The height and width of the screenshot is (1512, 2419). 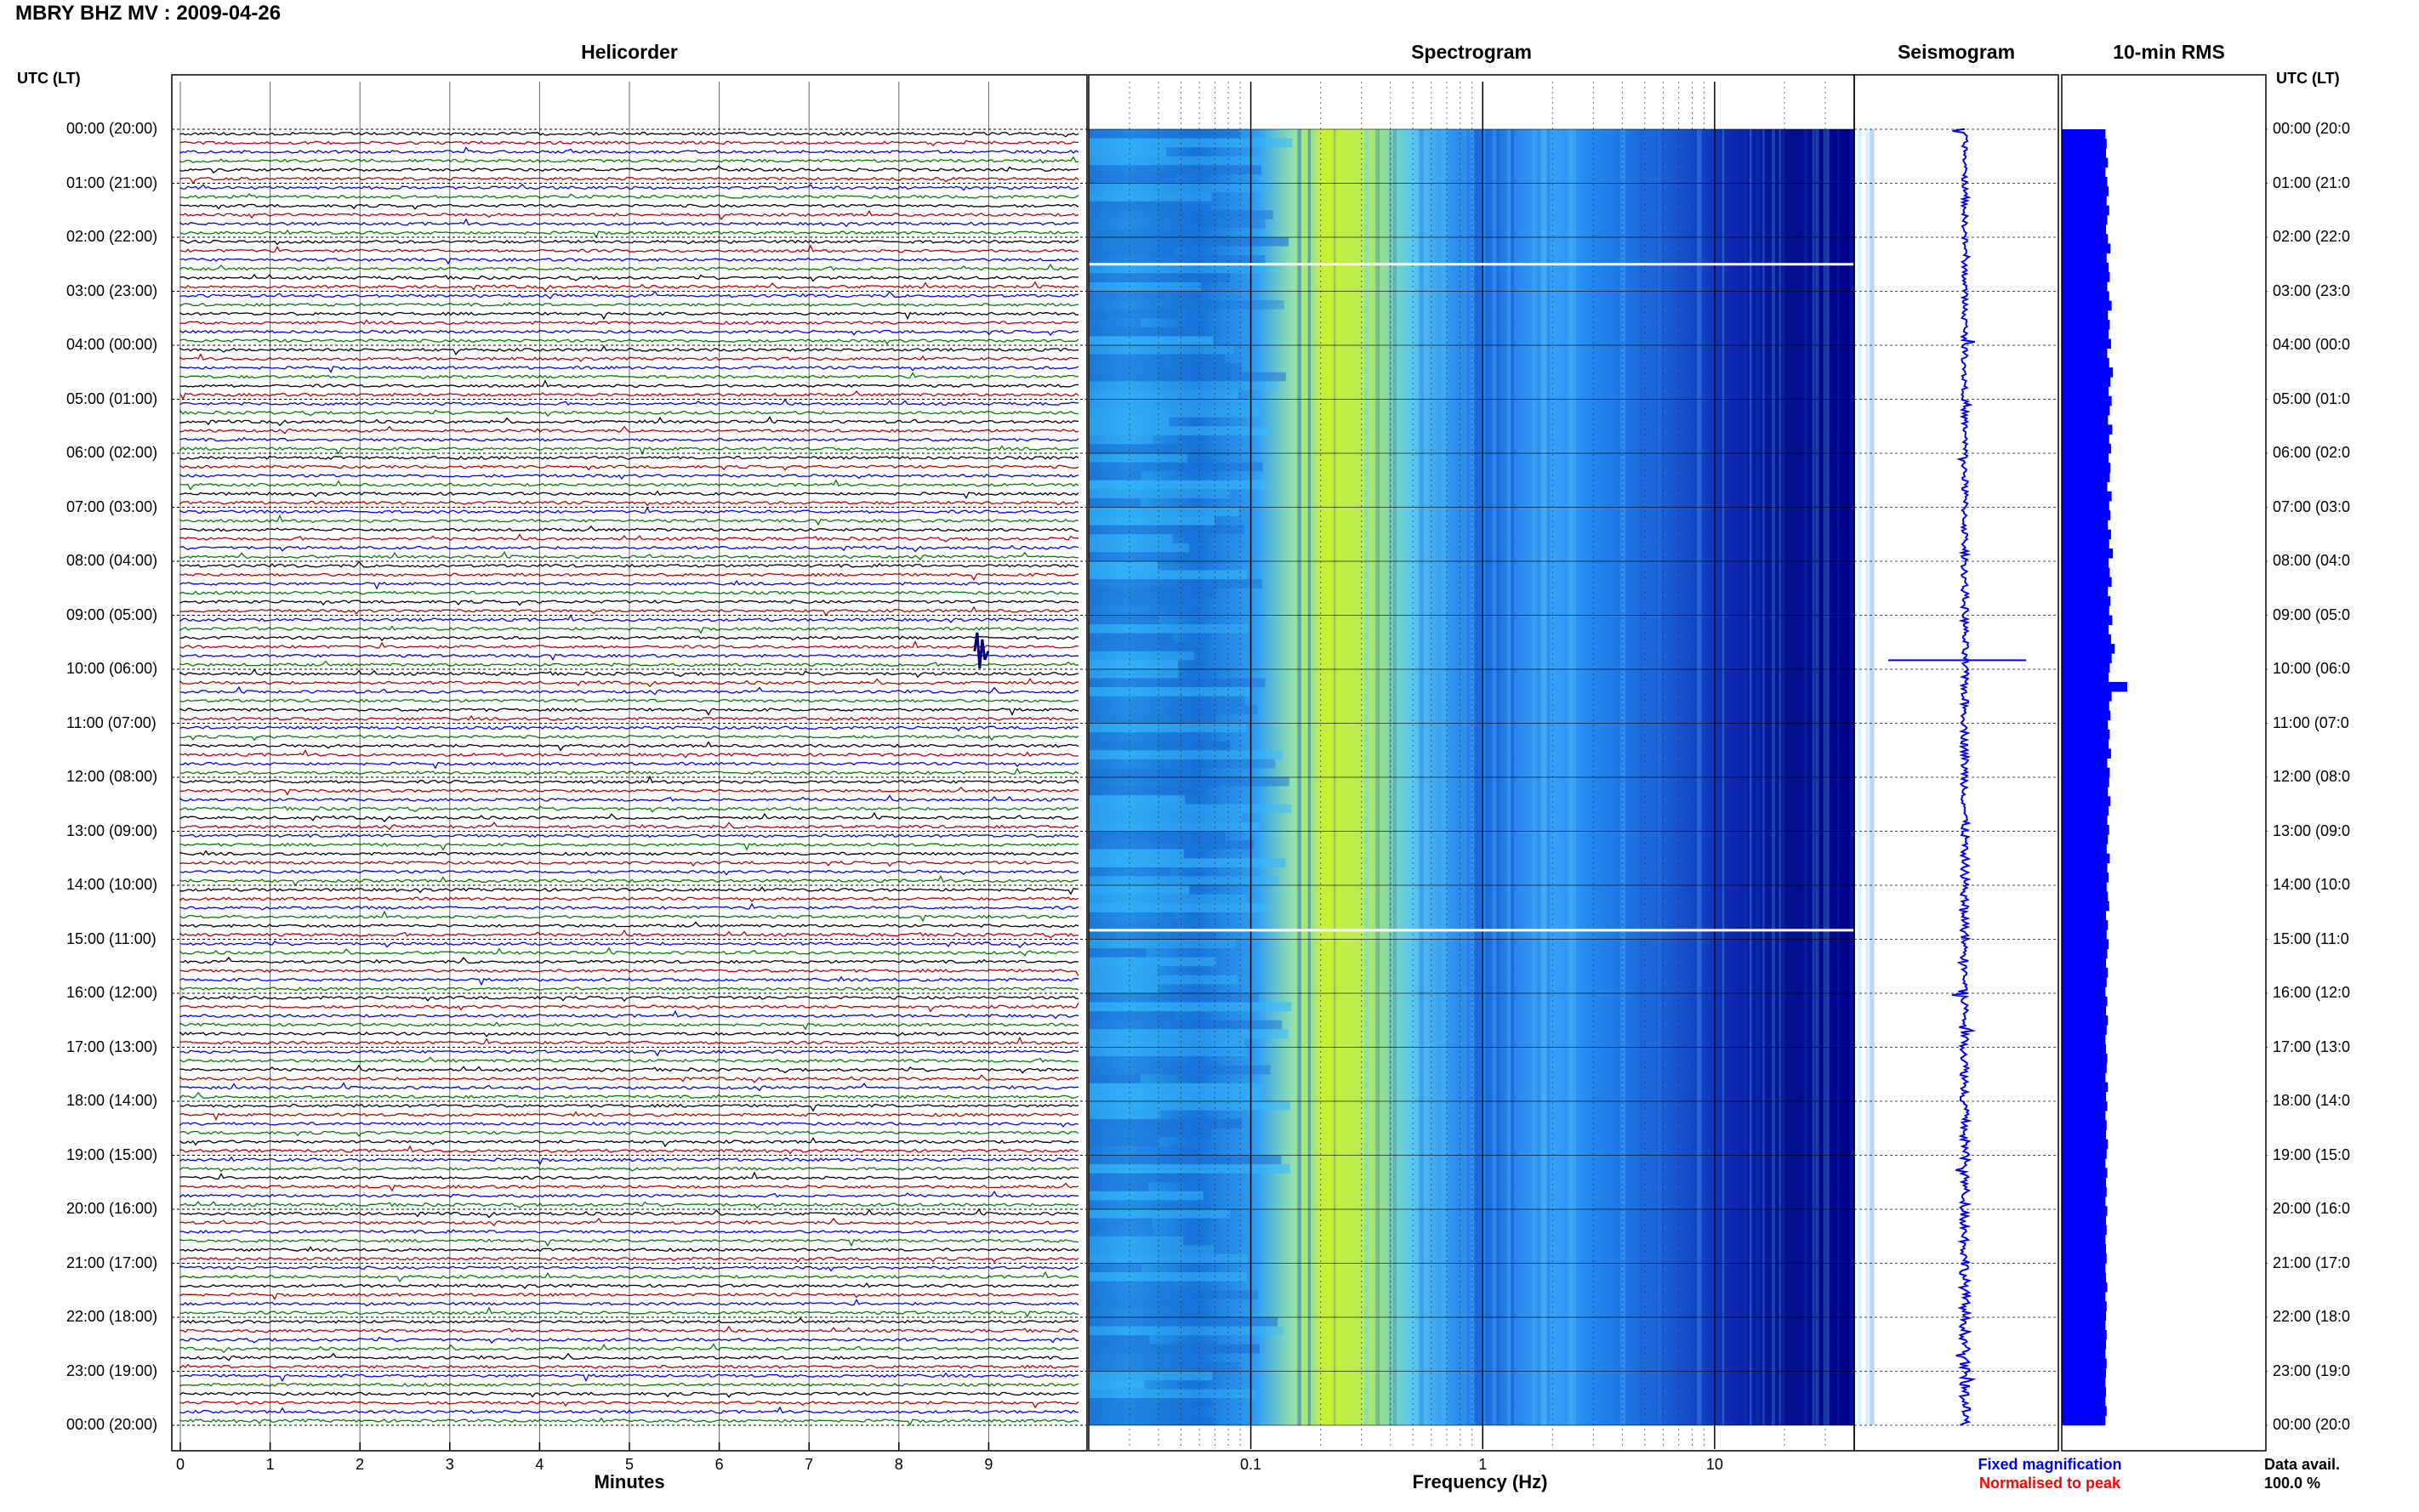 I want to click on legend-fixed-magnification: Fixed magnification, so click(x=2050, y=1464).